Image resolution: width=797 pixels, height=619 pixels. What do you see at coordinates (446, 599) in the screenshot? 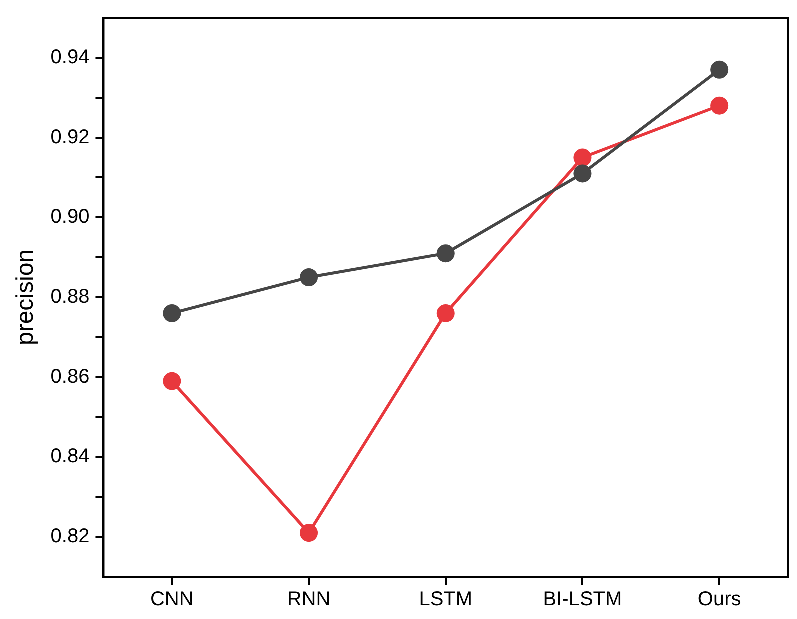
I see `x-tick-label: LSTM` at bounding box center [446, 599].